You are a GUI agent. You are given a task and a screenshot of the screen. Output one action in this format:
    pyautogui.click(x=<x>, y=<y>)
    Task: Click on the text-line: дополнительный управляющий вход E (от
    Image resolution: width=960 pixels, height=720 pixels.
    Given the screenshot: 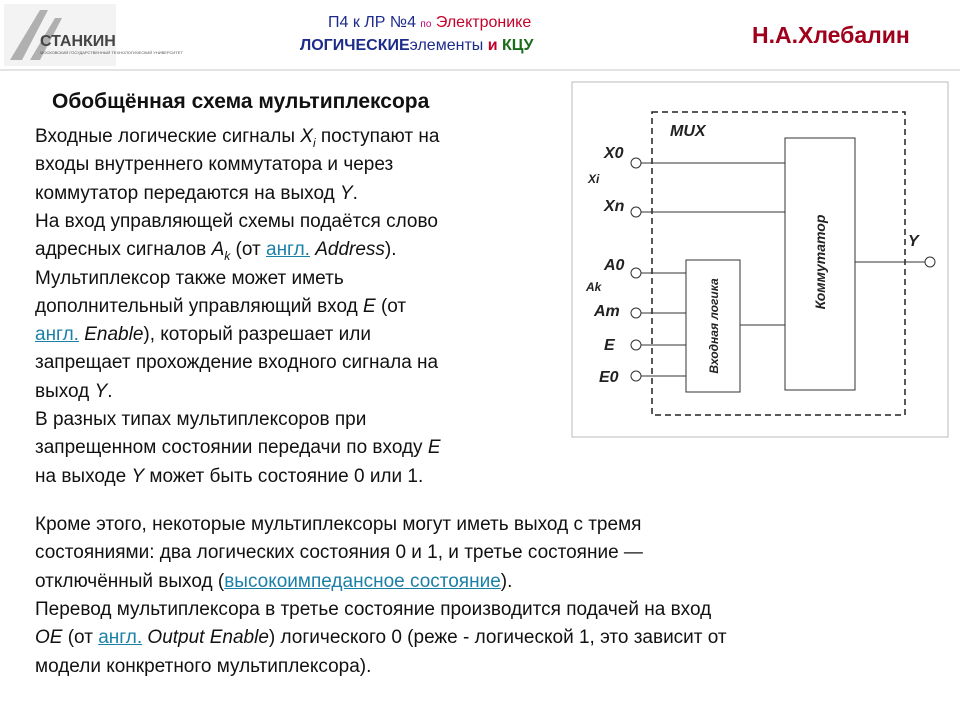 What is the action you would take?
    pyautogui.click(x=220, y=307)
    